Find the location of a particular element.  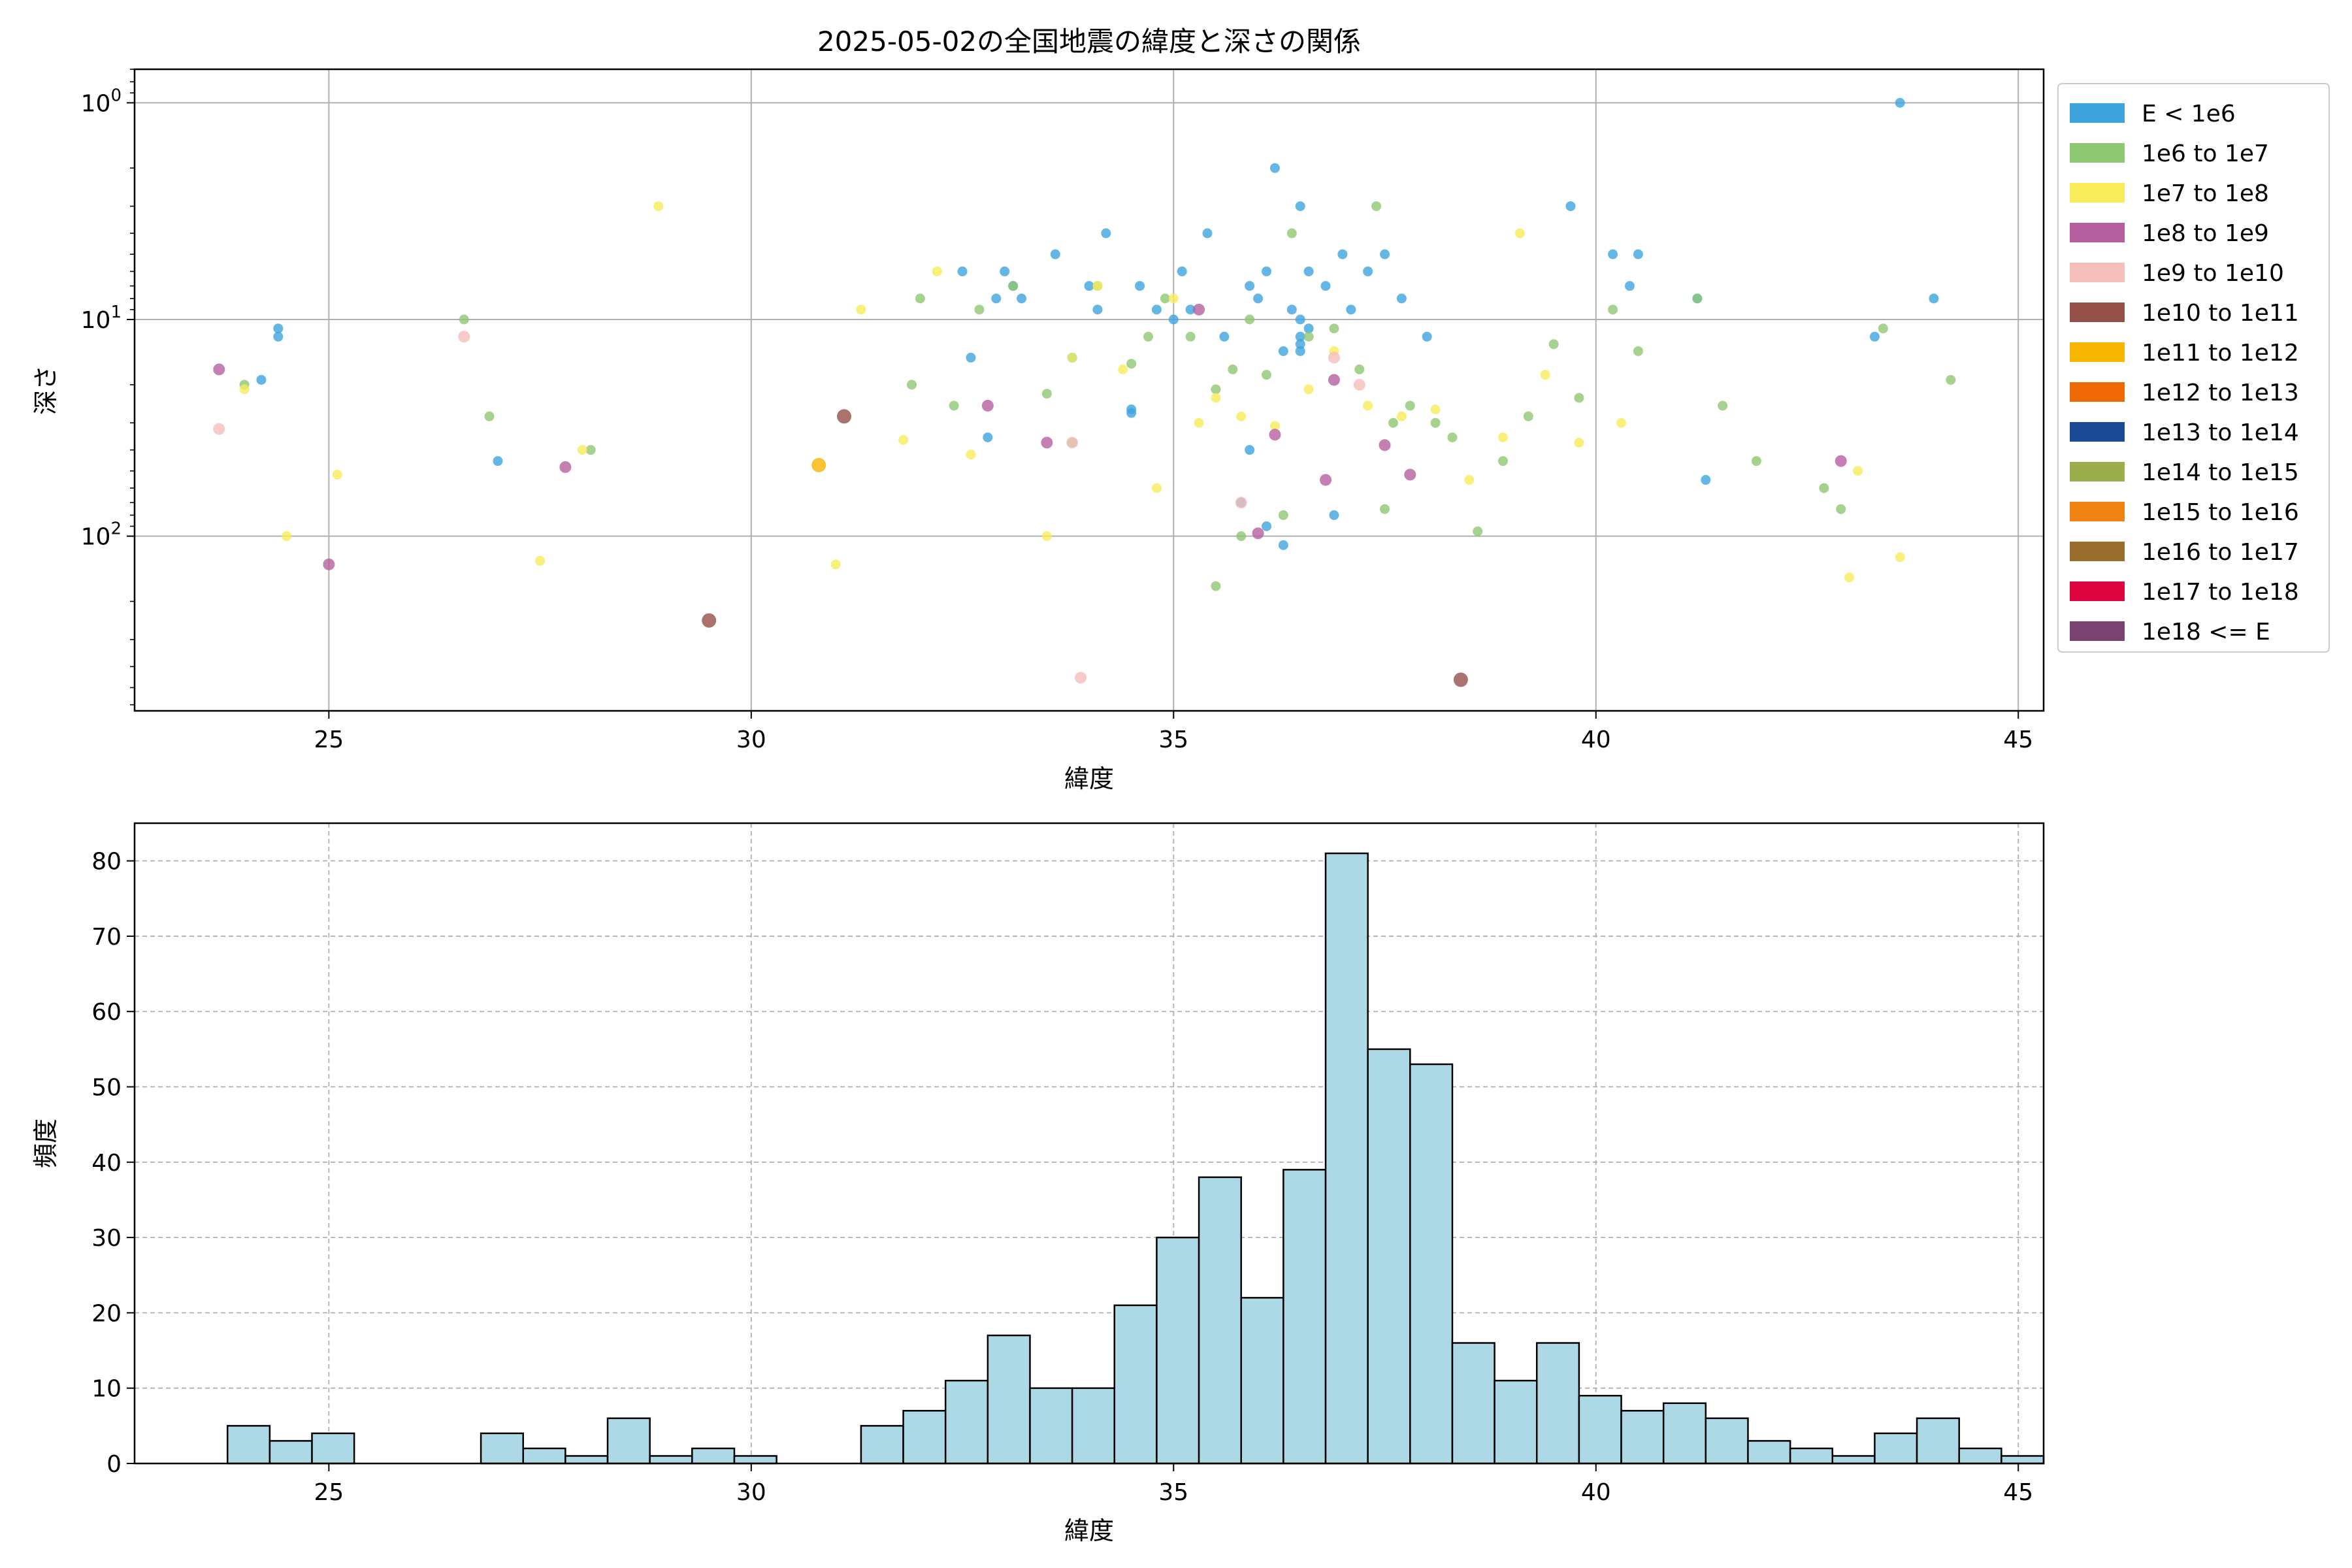

legend-label: 1e18 <= E is located at coordinates (2206, 632).